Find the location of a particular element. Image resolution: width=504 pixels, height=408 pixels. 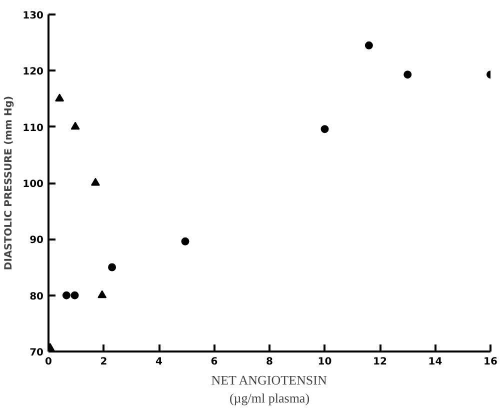

y-tick-label: 120 is located at coordinates (33, 72).